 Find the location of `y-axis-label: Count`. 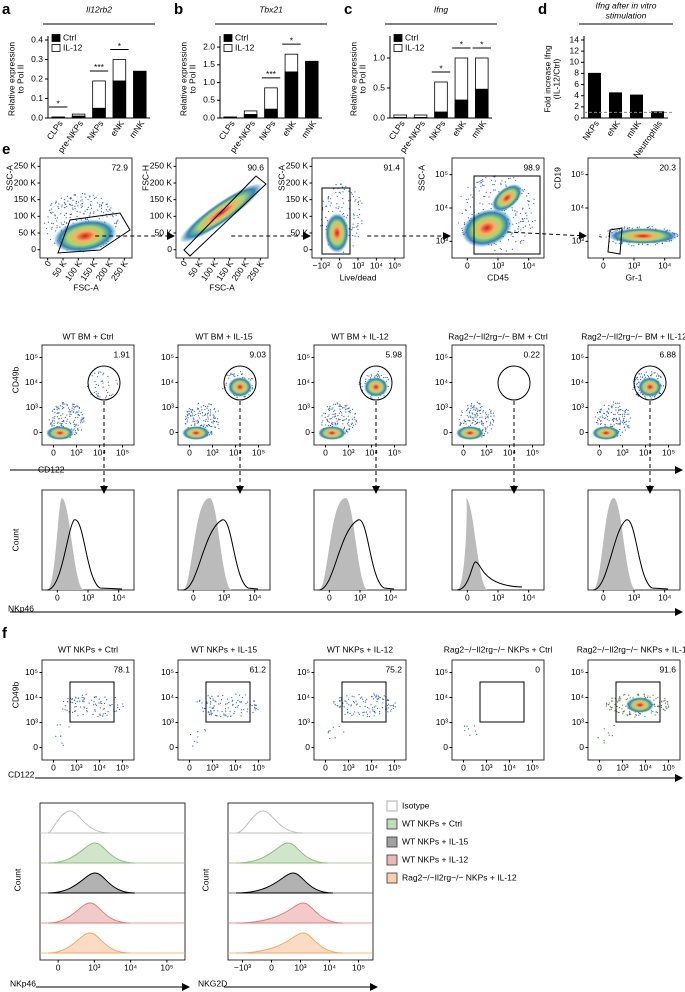

y-axis-label: Count is located at coordinates (17, 879).